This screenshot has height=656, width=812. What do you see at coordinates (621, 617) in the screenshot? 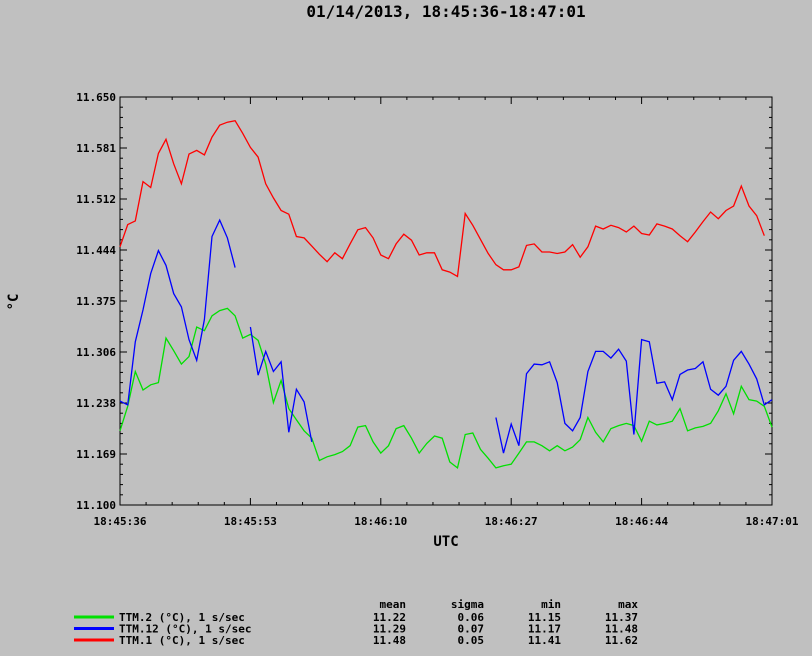
I see `stats-value: 11.37` at bounding box center [621, 617].